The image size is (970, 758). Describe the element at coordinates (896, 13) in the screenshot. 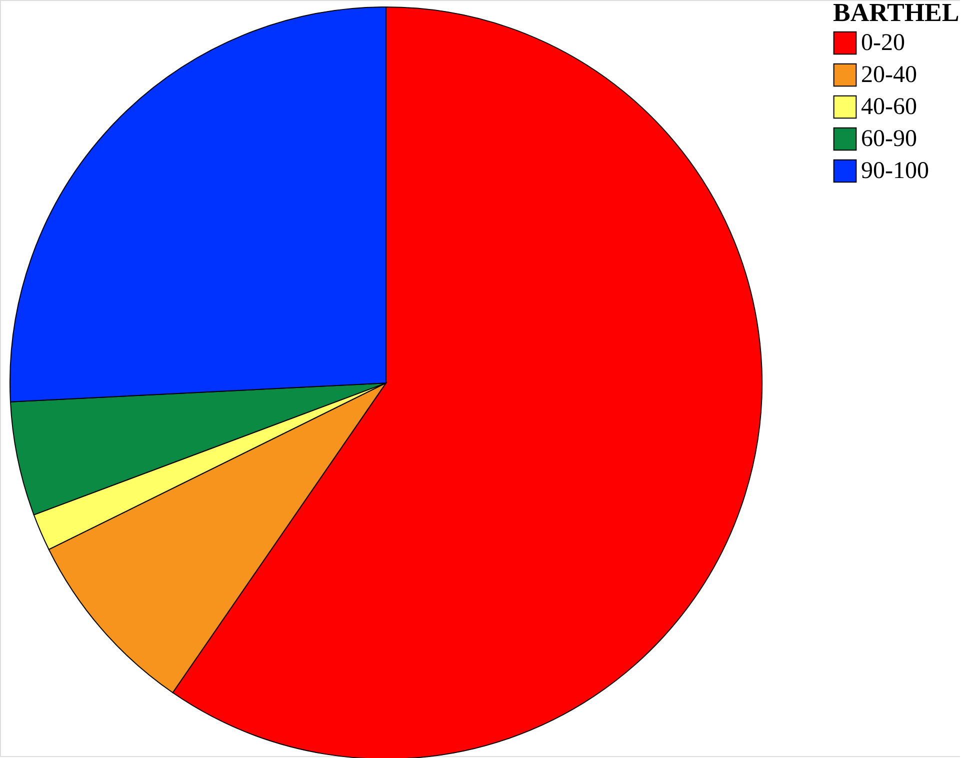

I see `legend-title: BARTHEL` at that location.